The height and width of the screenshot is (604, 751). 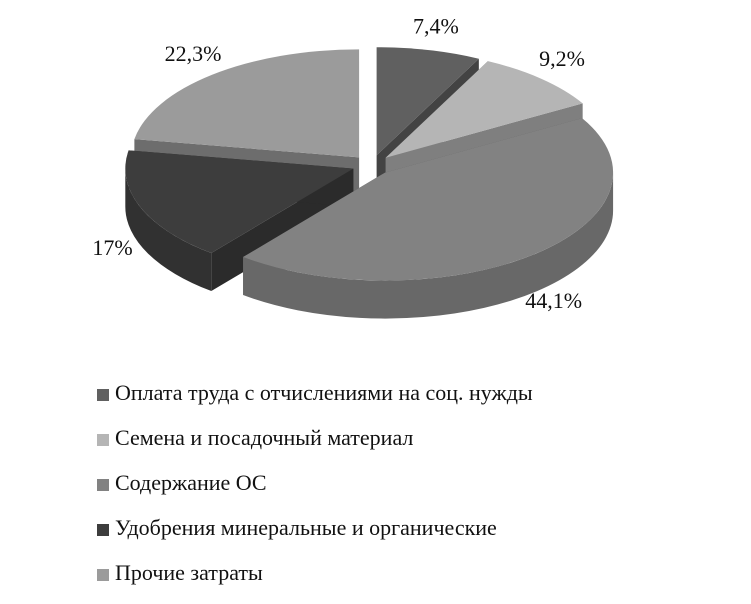 What do you see at coordinates (264, 437) in the screenshot?
I see `legend-label: Семена и посадочный материал` at bounding box center [264, 437].